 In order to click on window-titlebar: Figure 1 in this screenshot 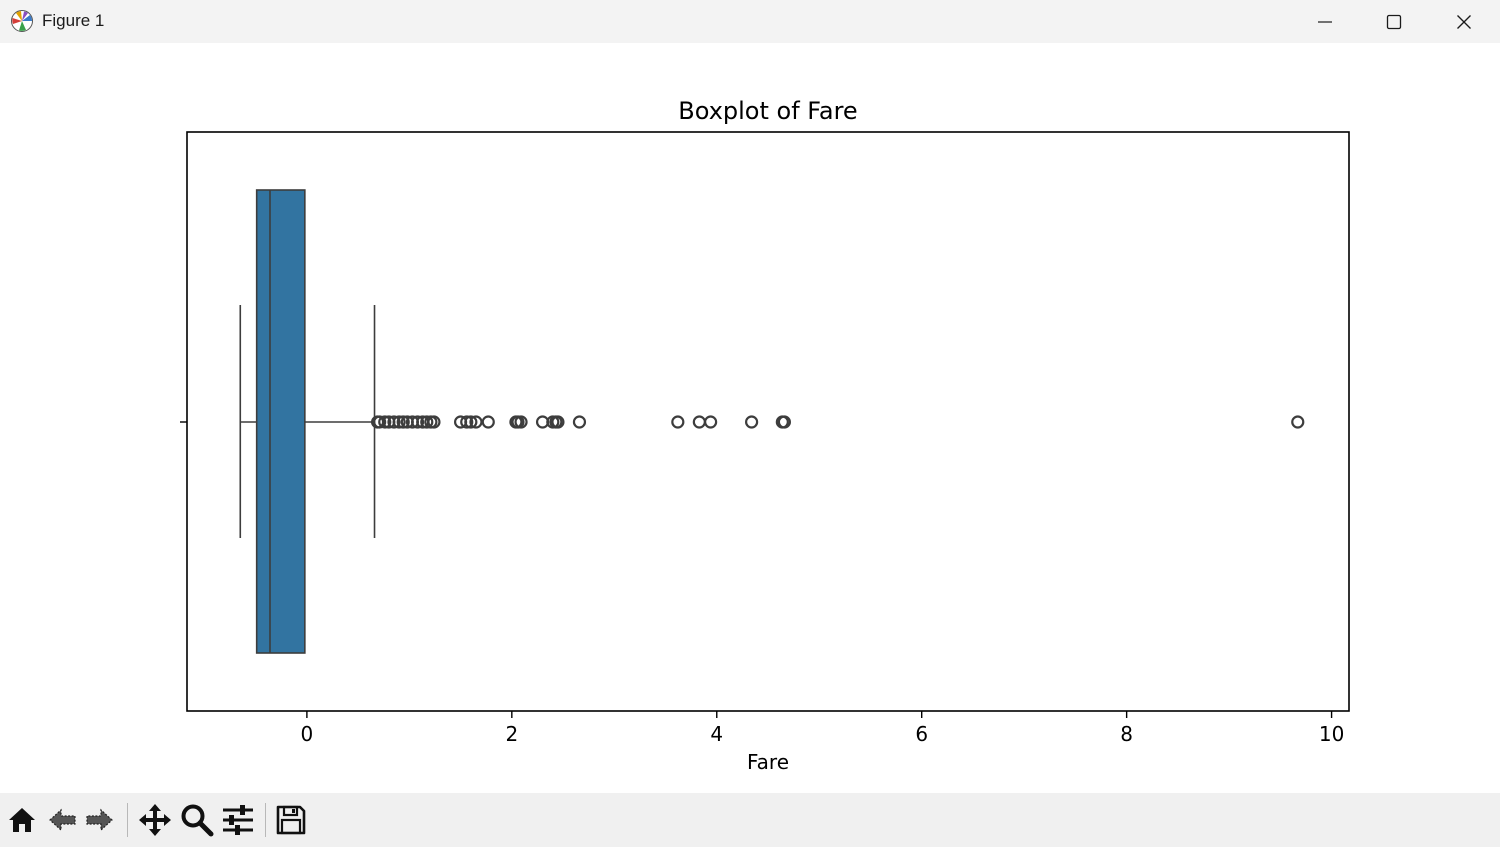, I will do `click(750, 21)`.